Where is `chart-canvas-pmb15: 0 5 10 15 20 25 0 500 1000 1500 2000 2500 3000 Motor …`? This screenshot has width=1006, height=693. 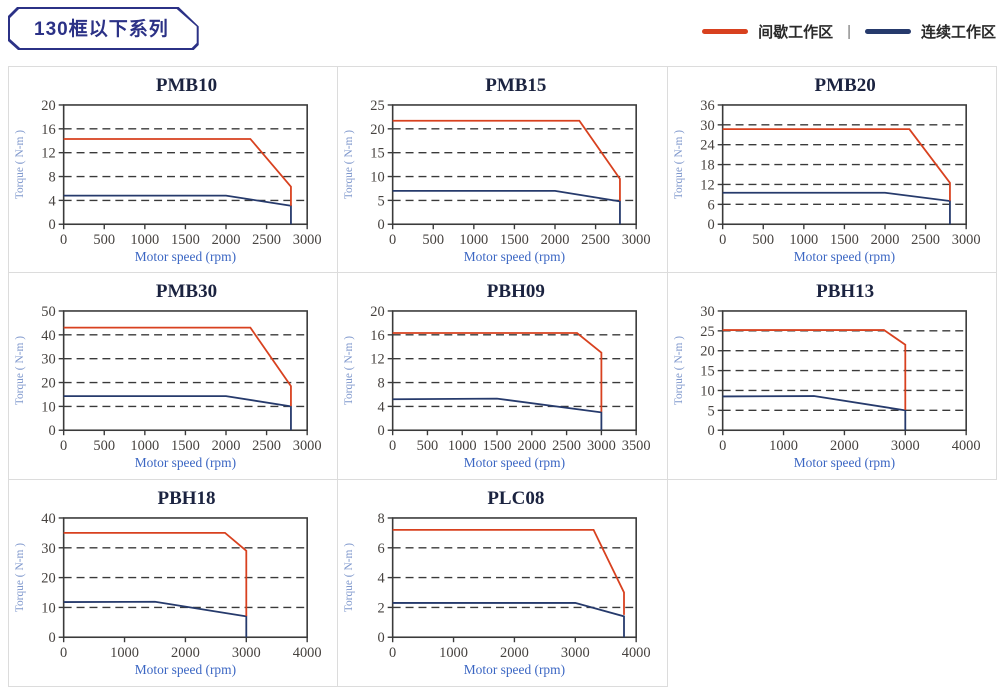
chart-canvas-pmb15: 0 5 10 15 20 25 0 500 1000 1500 2000 2500 3000 Motor … is located at coordinates (497, 181).